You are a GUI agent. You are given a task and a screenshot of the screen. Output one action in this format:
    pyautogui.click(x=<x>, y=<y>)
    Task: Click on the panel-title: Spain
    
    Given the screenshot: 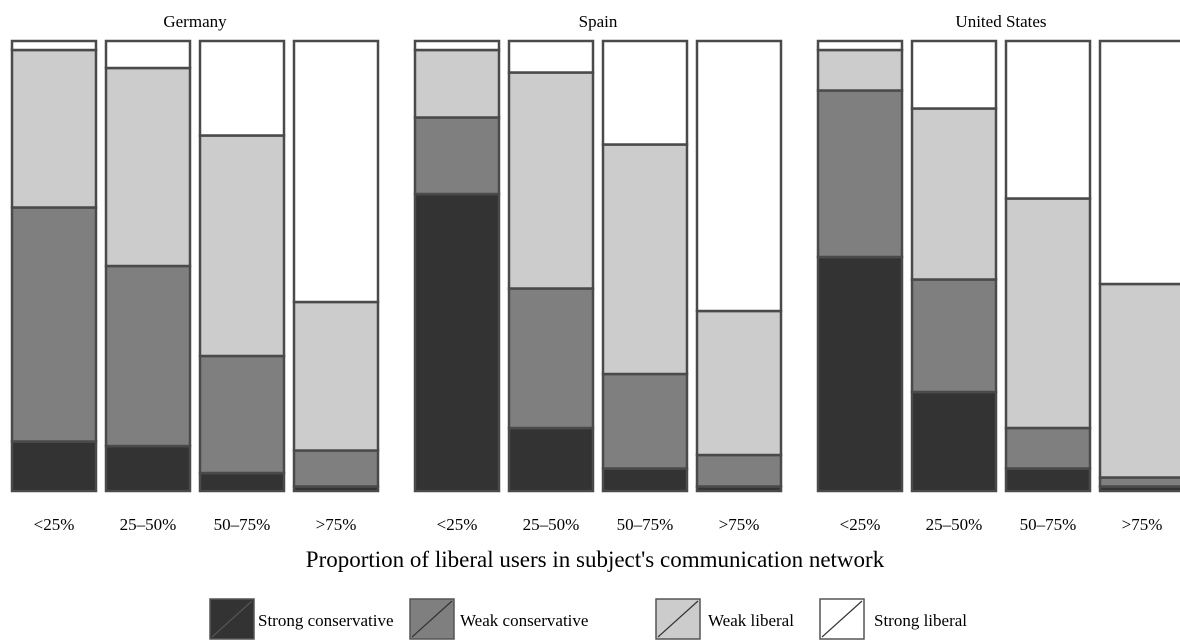 What is the action you would take?
    pyautogui.click(x=598, y=21)
    